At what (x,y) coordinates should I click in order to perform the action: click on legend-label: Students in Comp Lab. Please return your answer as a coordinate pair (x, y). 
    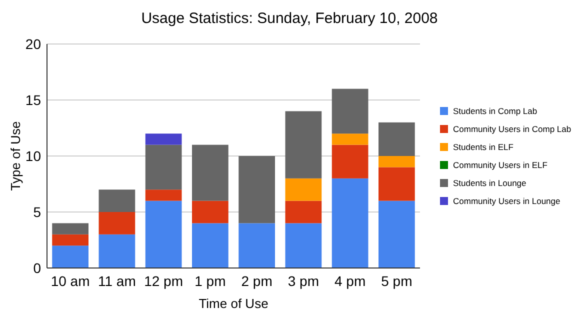
    Looking at the image, I should click on (495, 111).